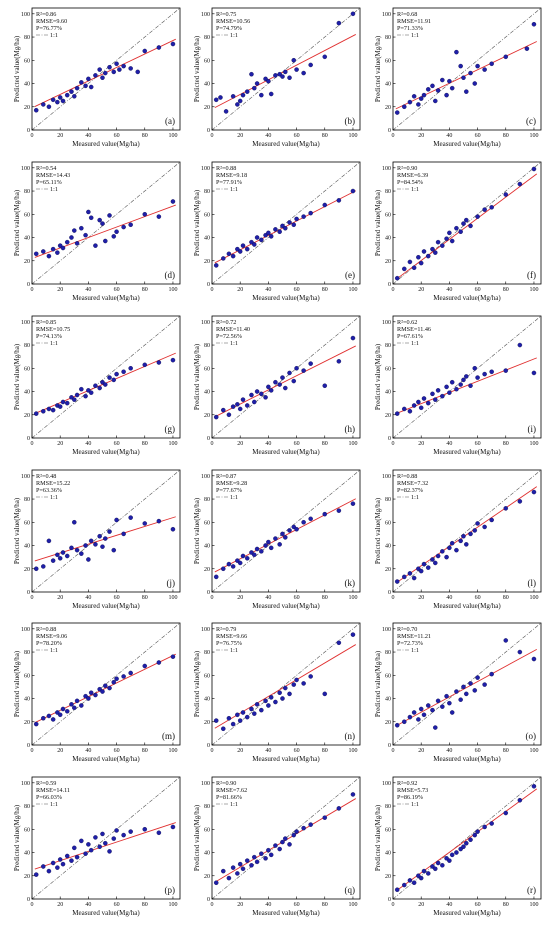 This screenshot has width=550, height=927. Describe the element at coordinates (531, 121) in the screenshot. I see `panel-label: (c)` at that location.